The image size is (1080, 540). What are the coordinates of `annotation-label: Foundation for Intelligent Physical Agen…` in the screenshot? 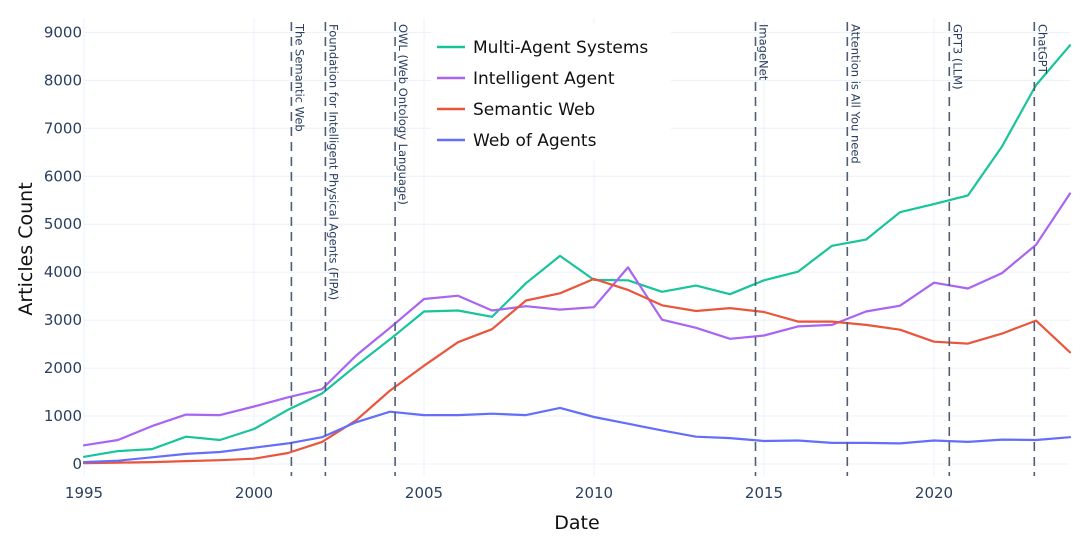 It's located at (333, 162).